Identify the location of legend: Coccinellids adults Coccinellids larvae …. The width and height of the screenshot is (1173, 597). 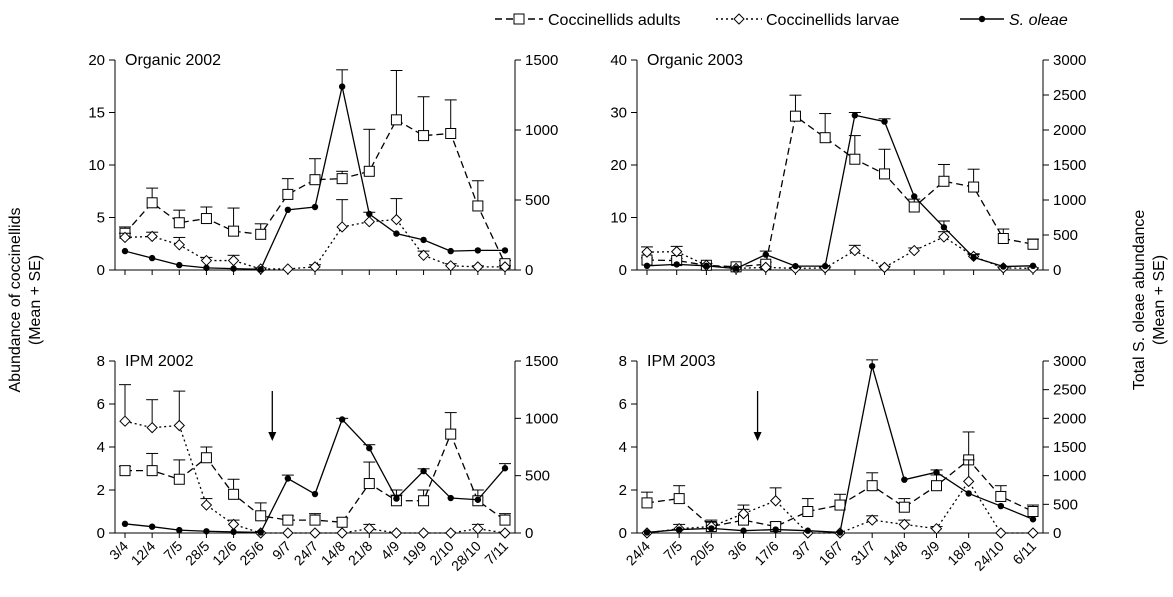
(781, 20).